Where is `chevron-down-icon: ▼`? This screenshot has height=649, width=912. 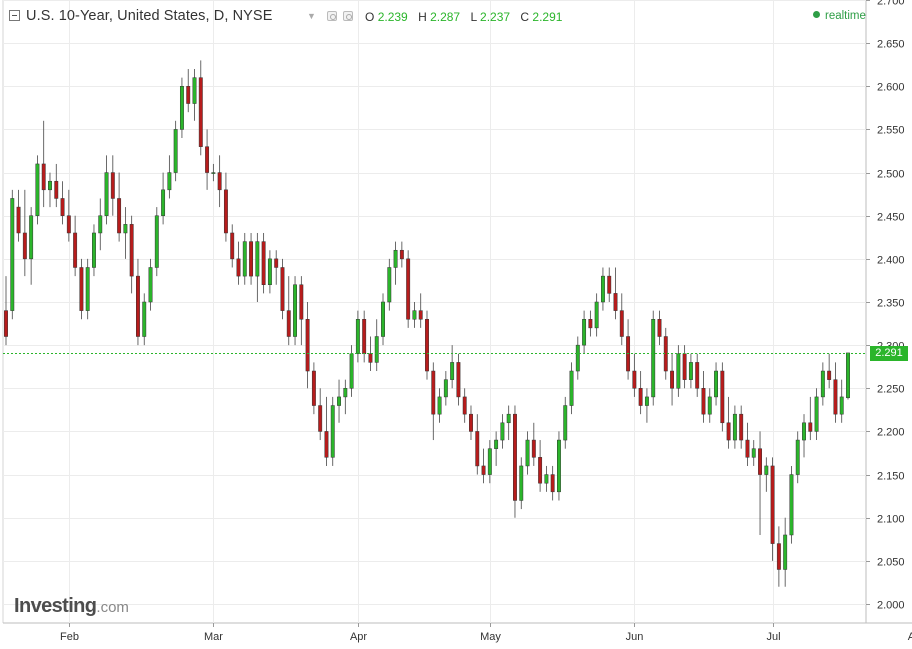 chevron-down-icon: ▼ is located at coordinates (311, 16).